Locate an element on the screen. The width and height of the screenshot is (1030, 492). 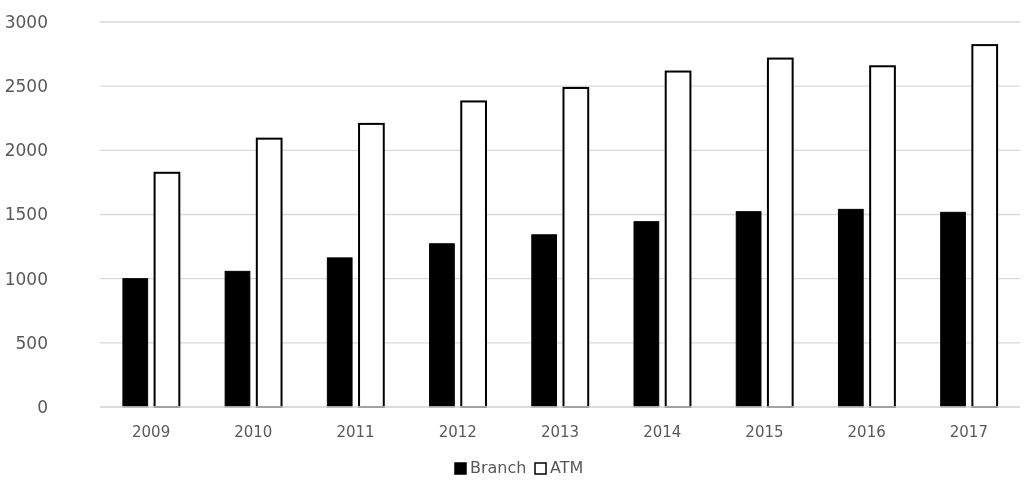
x-tick-label: 2016 is located at coordinates (866, 432).